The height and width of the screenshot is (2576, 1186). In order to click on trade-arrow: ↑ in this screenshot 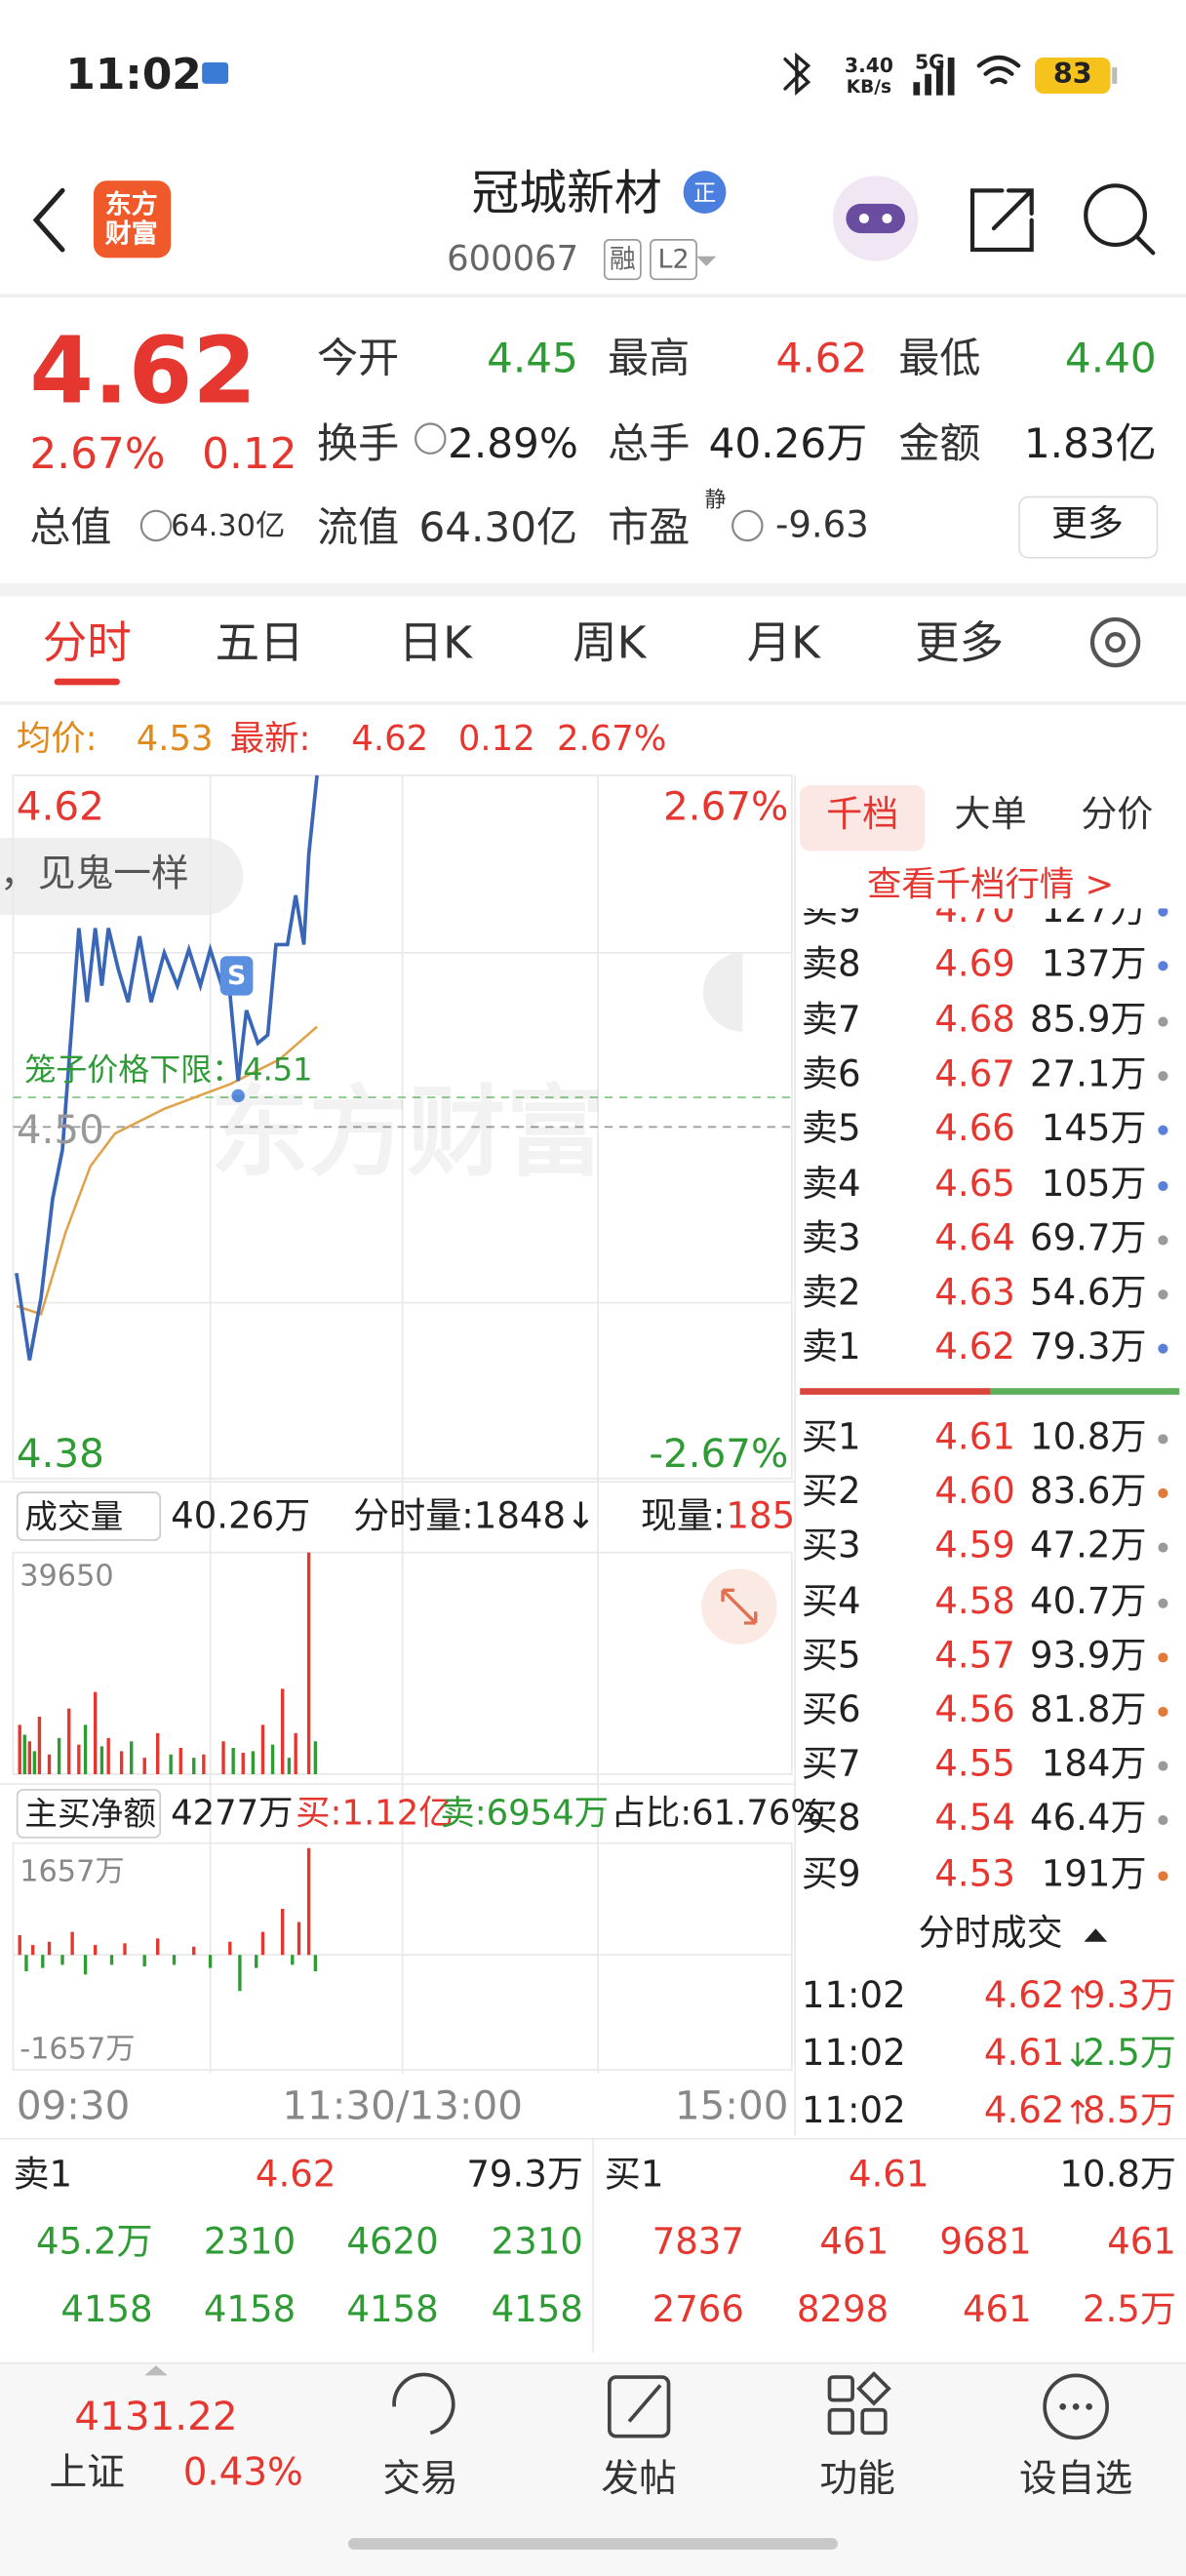, I will do `click(1077, 2112)`.